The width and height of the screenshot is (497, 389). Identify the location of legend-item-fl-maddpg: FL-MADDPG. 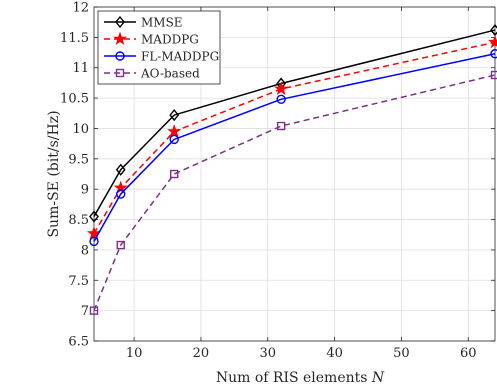
(161, 57).